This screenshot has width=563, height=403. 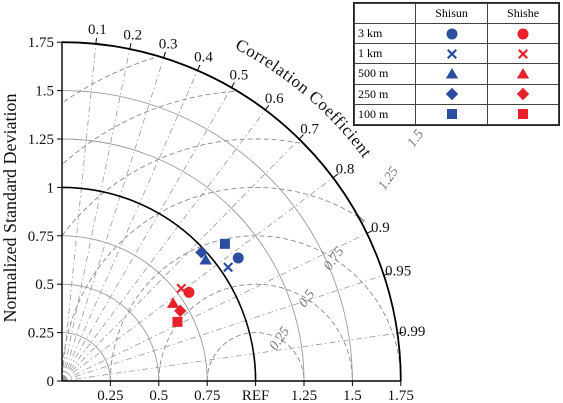 I want to click on data-point-shishe-circle, so click(x=189, y=292).